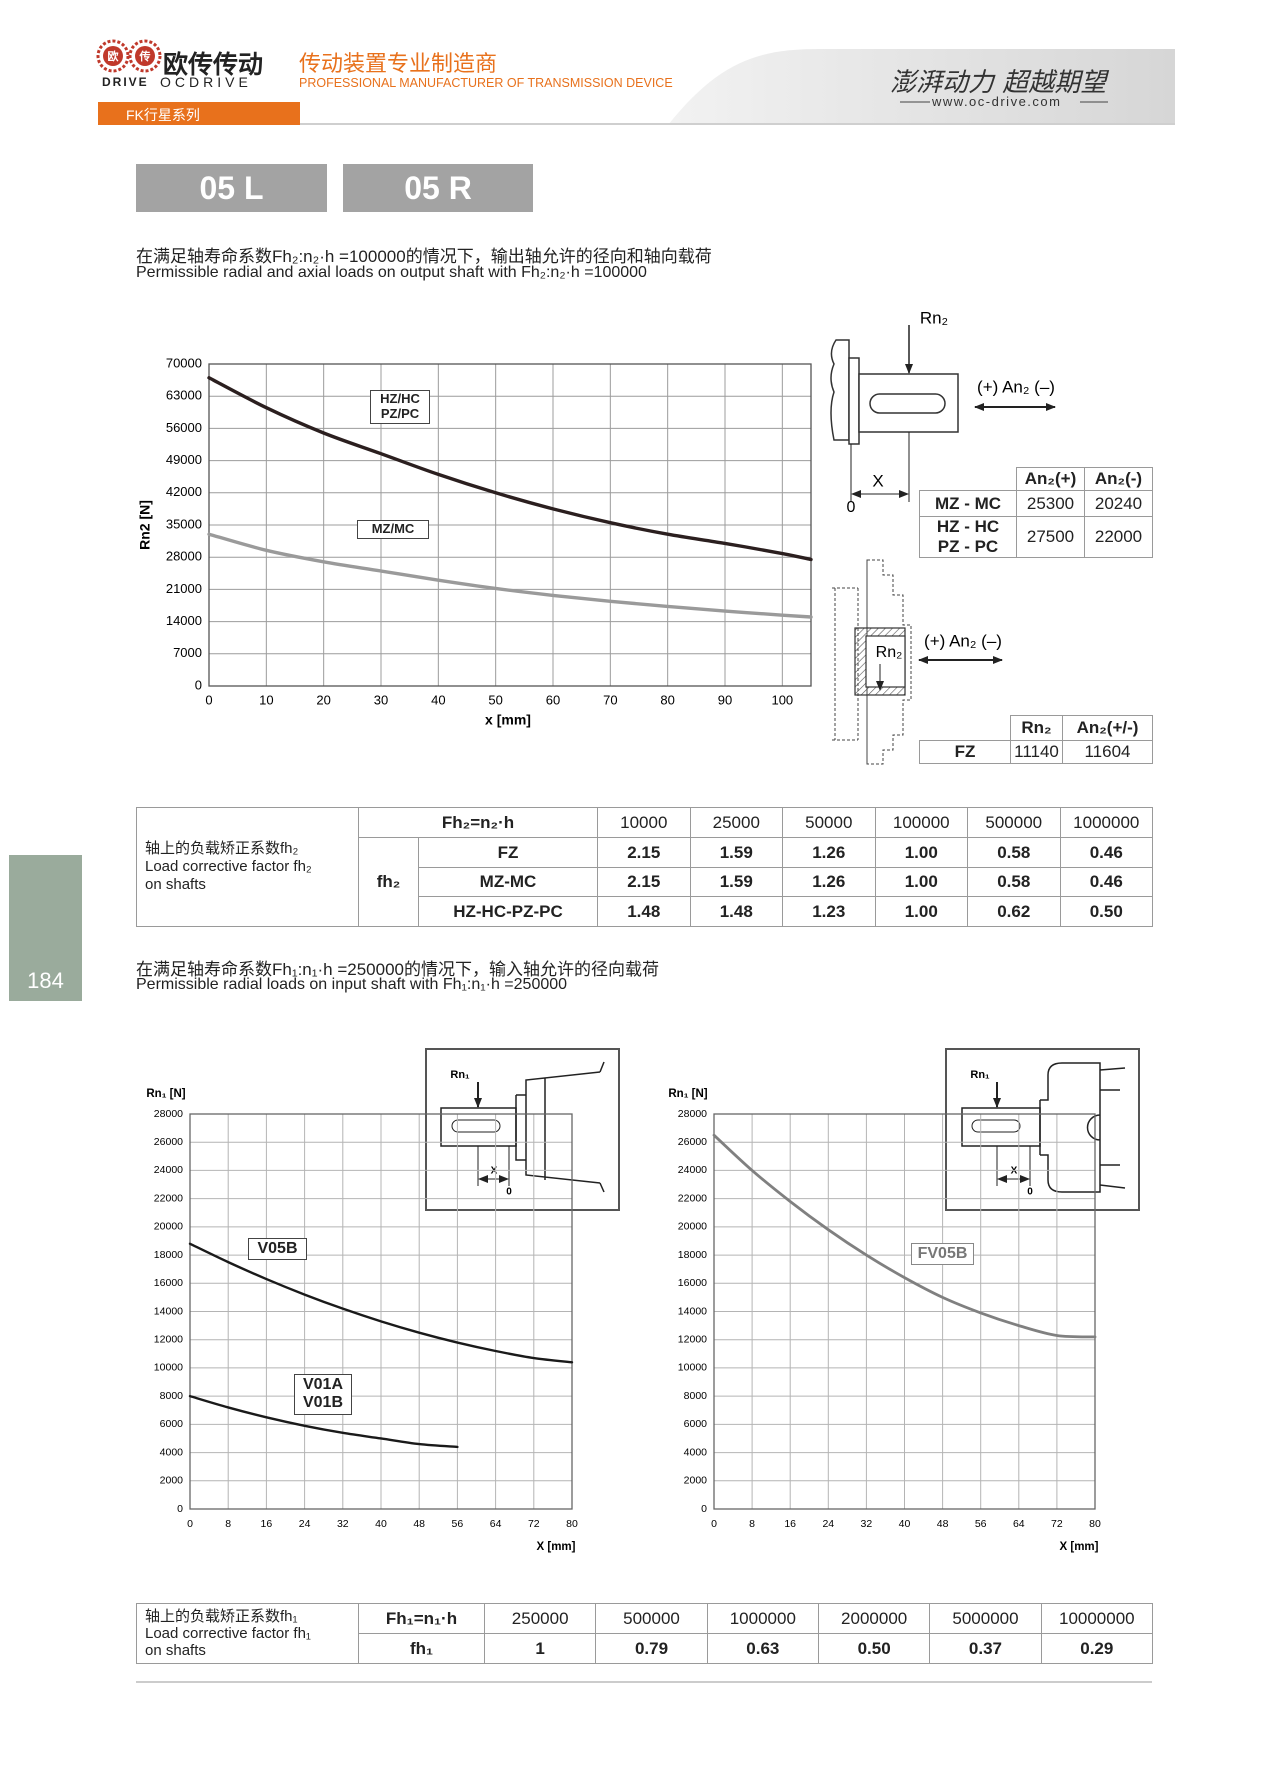  What do you see at coordinates (267, 1524) in the screenshot?
I see `x-tick-label: 16` at bounding box center [267, 1524].